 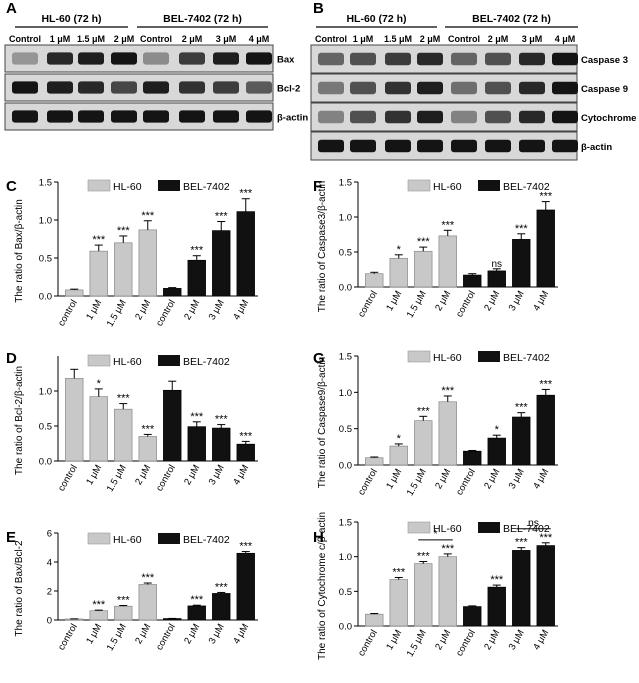 What do you see at coordinates (394, 479) in the screenshot?
I see `x-tick-label: 1 μM` at bounding box center [394, 479].